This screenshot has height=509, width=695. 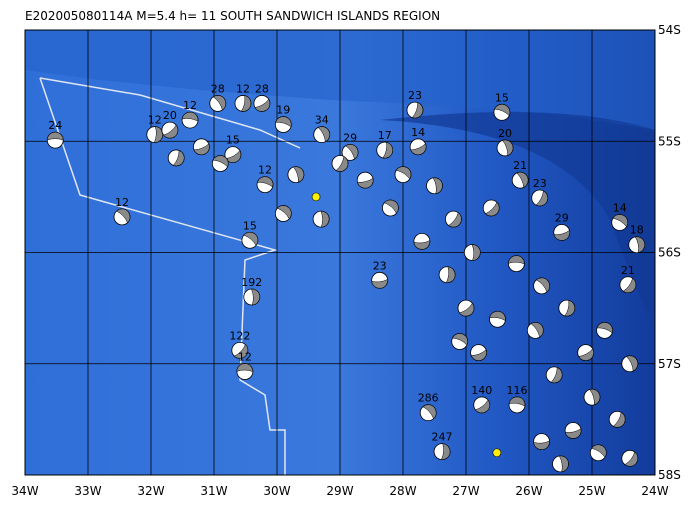 What do you see at coordinates (350, 137) in the screenshot?
I see `depth-label: 29` at bounding box center [350, 137].